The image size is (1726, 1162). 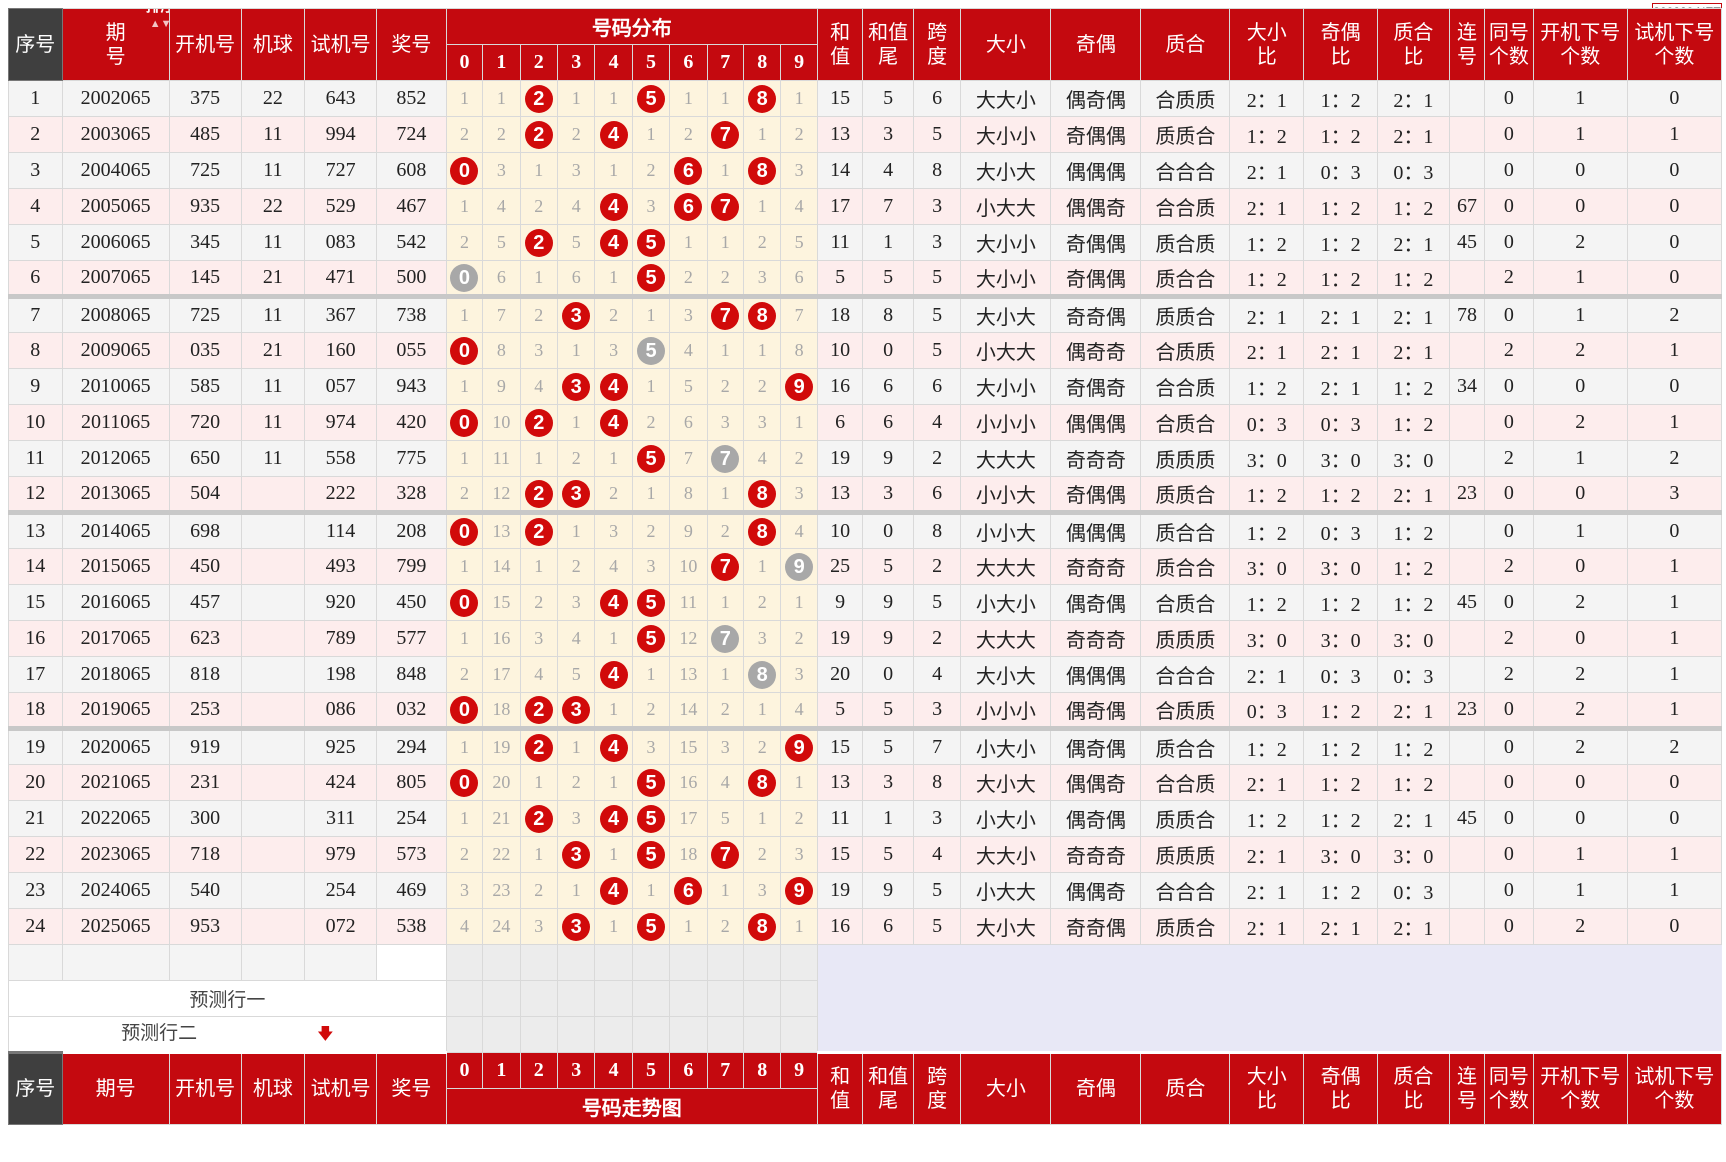 What do you see at coordinates (688, 386) in the screenshot?
I see `dist-cell-6: 5` at bounding box center [688, 386].